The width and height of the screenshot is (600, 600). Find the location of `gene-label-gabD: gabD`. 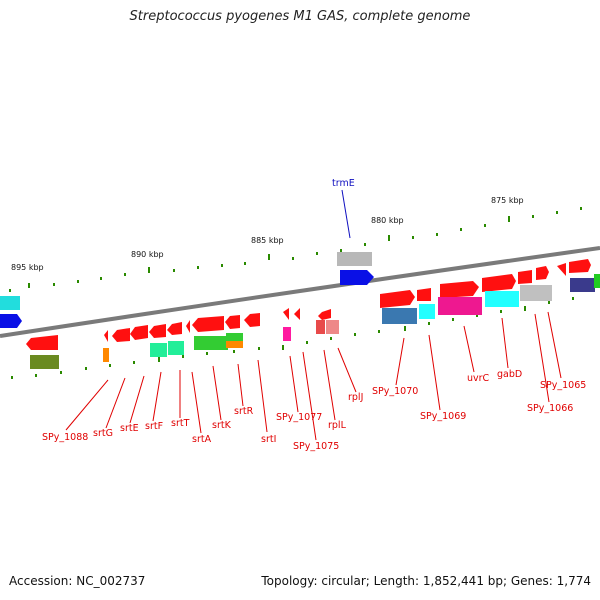

gene-label-gabD: gabD is located at coordinates (509, 374).